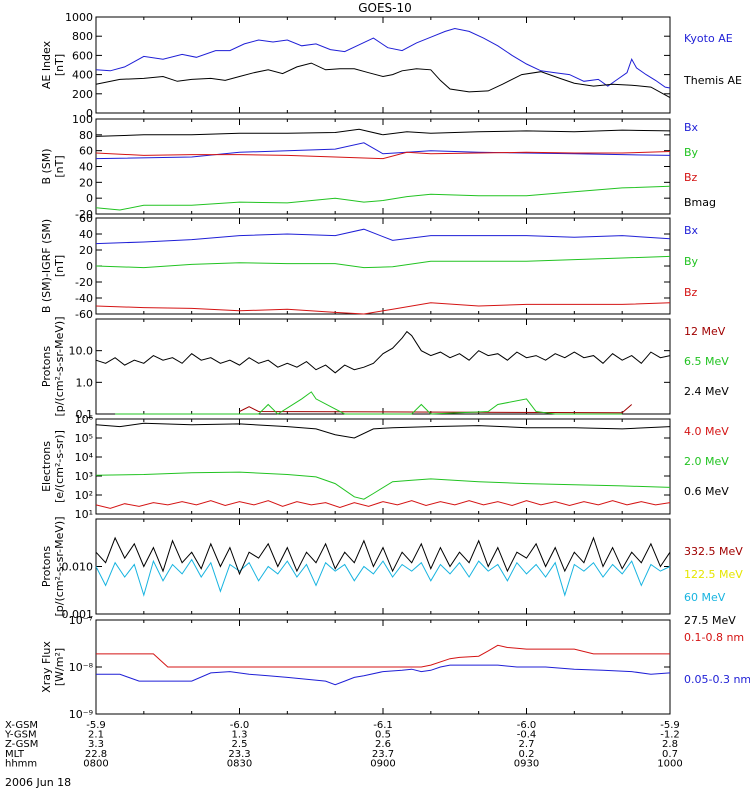 This screenshot has height=800, width=750. What do you see at coordinates (84, 314) in the screenshot?
I see `ytick-label: -60` at bounding box center [84, 314].